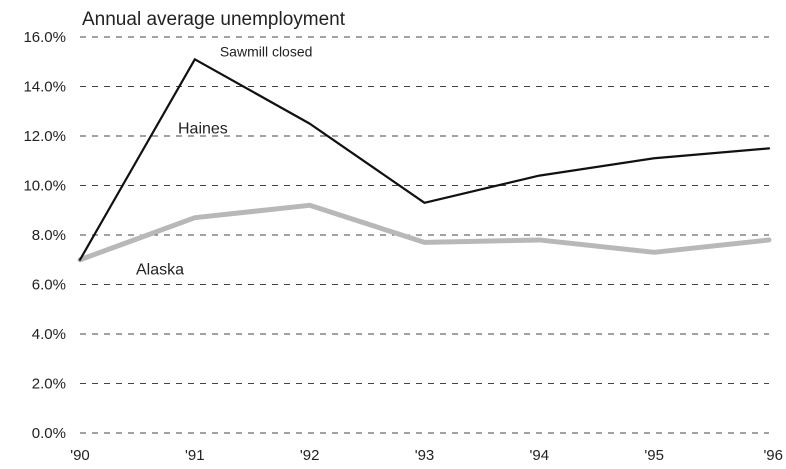  What do you see at coordinates (424, 232) in the screenshot?
I see `series-line-alaska` at bounding box center [424, 232].